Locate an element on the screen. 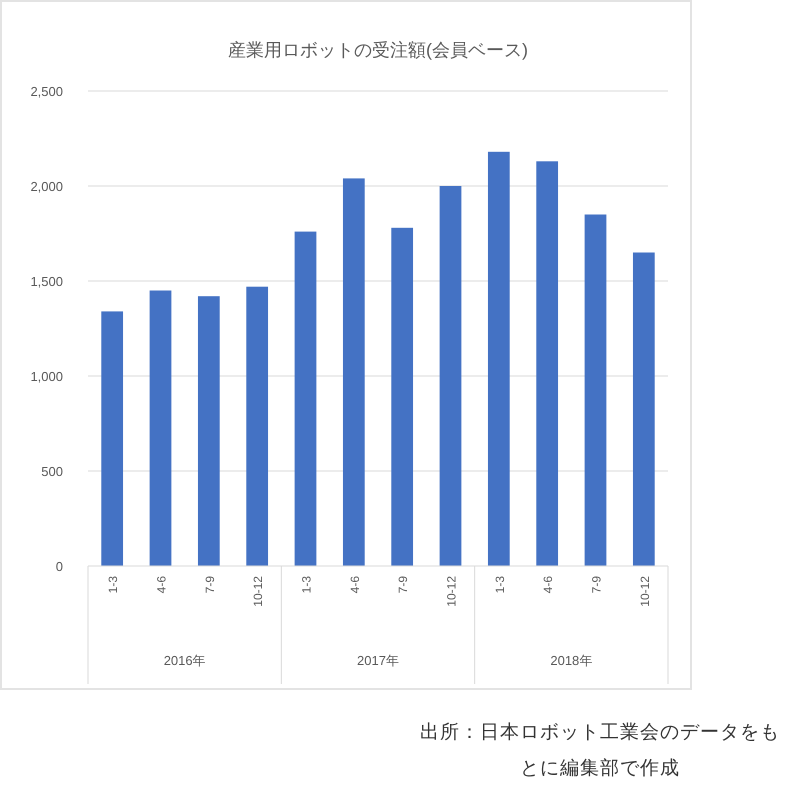  y-tick-label: 1,500 is located at coordinates (46, 281).